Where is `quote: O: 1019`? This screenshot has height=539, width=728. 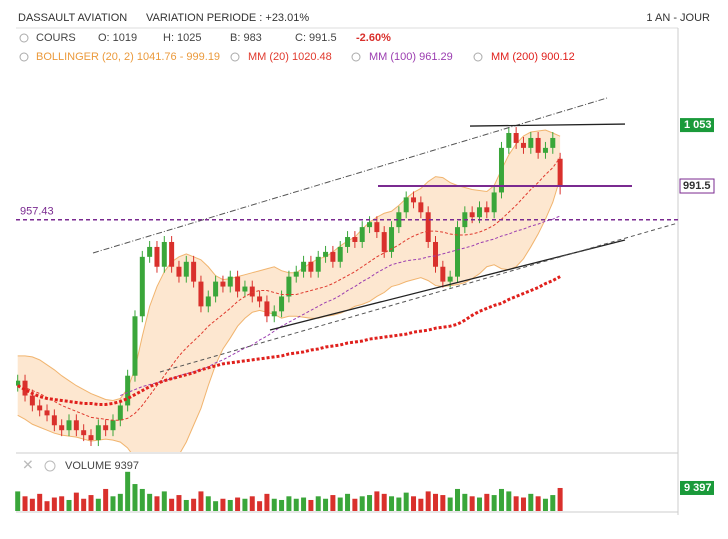 quote: O: 1019 is located at coordinates (117, 38).